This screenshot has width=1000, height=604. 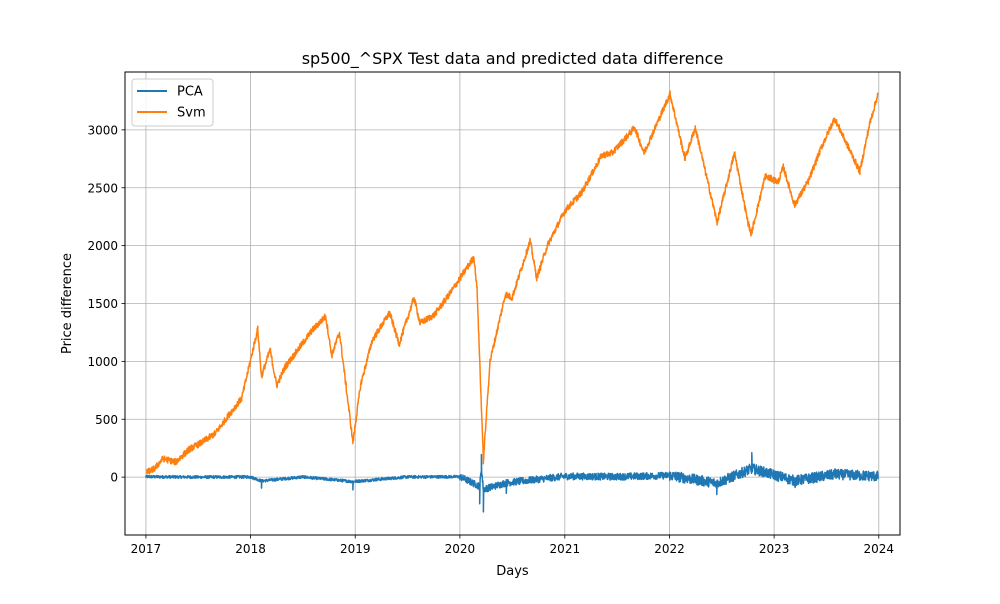 I want to click on x-tick-label: 2018, so click(x=250, y=549).